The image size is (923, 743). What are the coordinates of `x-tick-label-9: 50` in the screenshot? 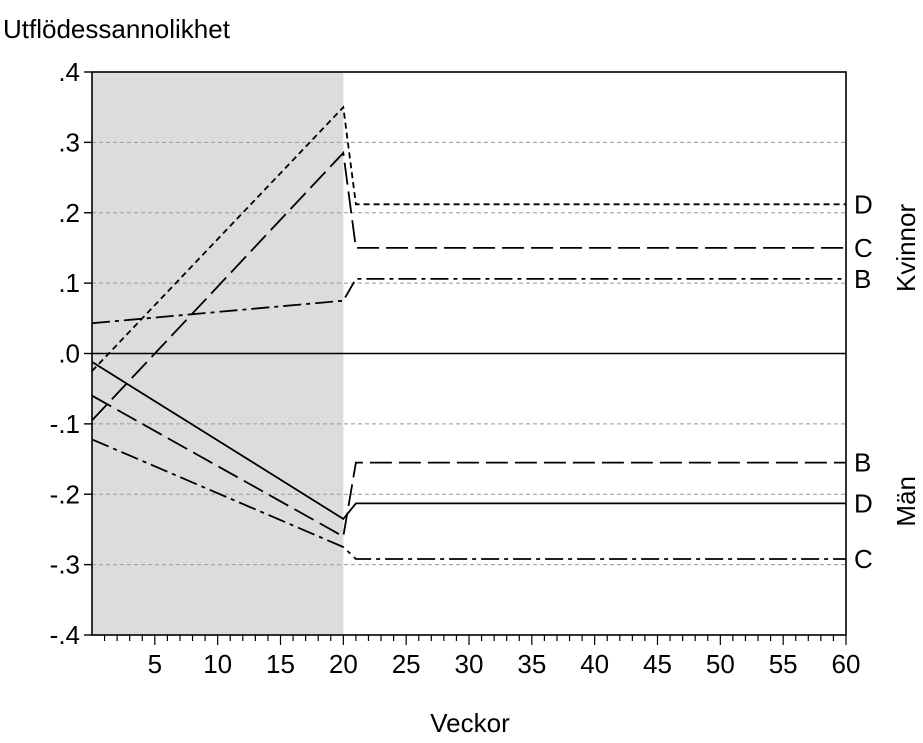 It's located at (720, 664).